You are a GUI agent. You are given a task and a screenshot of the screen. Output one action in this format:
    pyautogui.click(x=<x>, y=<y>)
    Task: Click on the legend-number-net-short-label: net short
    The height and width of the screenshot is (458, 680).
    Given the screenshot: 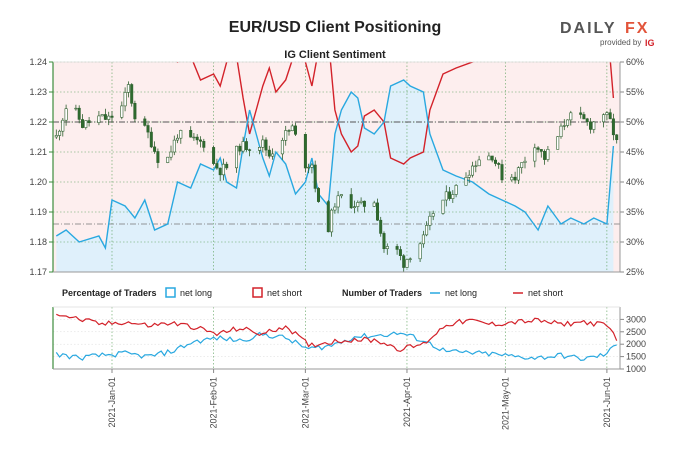 What is the action you would take?
    pyautogui.click(x=546, y=293)
    